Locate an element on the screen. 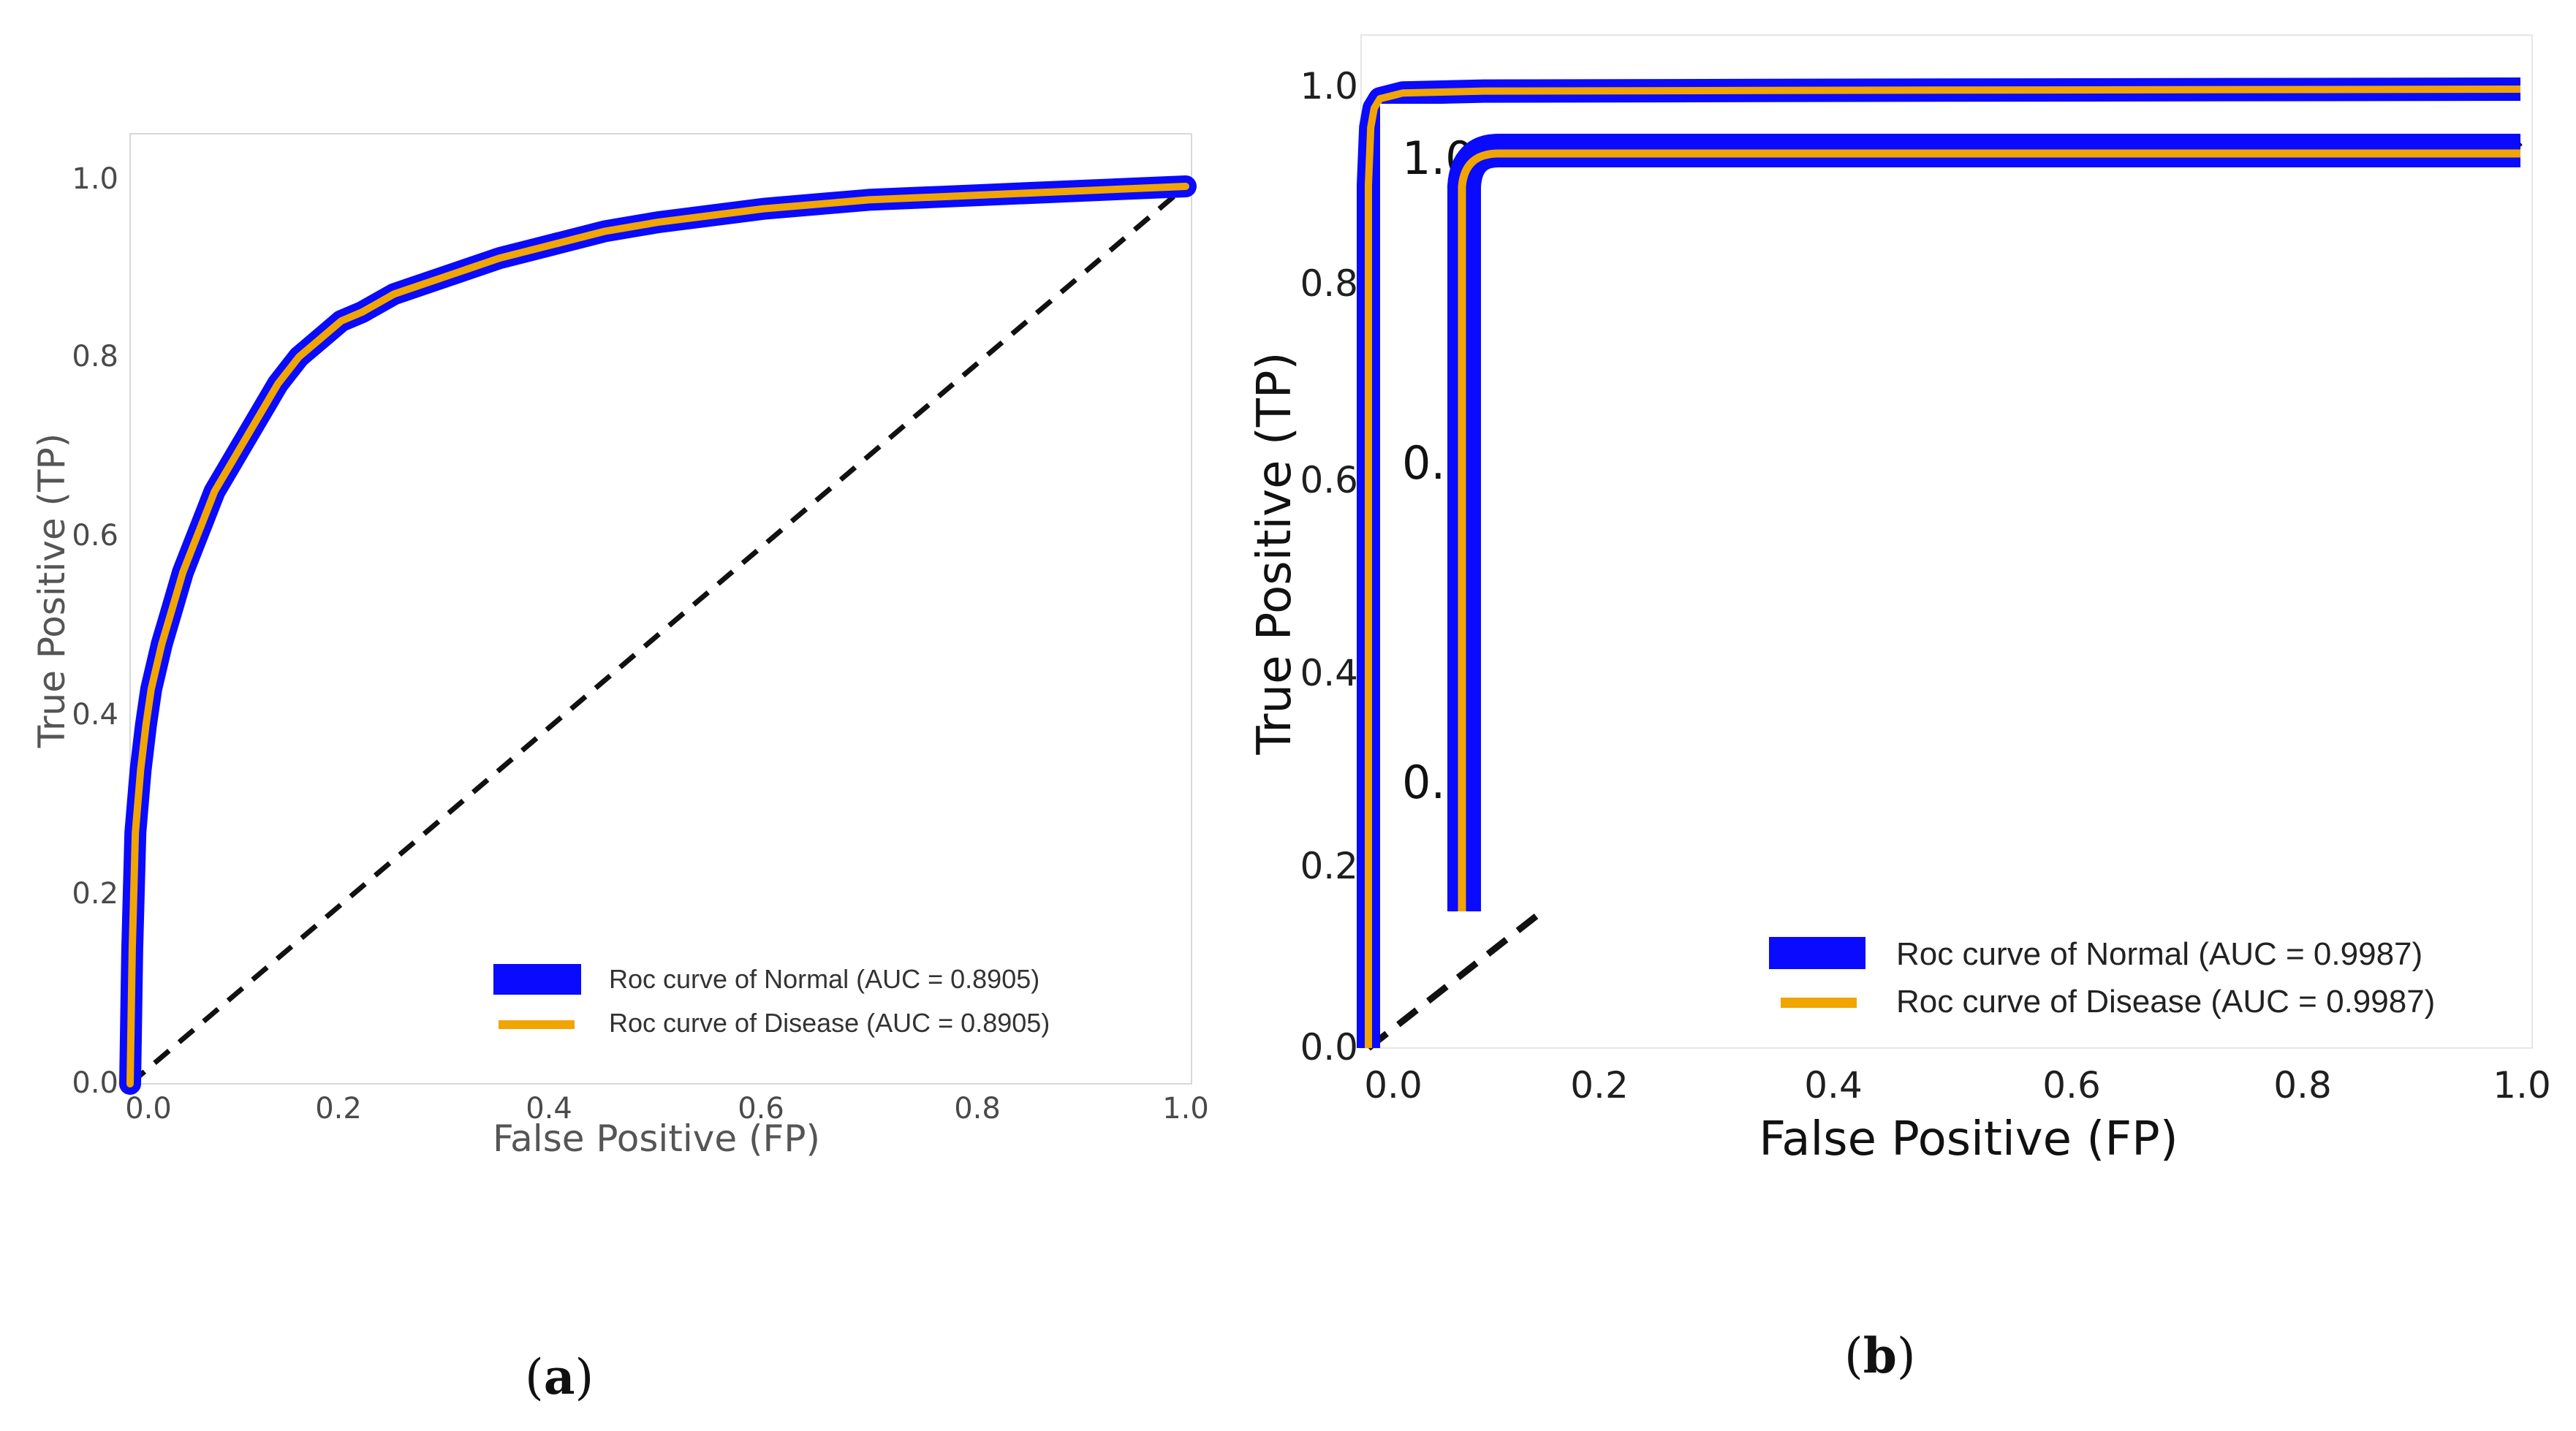 The width and height of the screenshot is (2576, 1431). panel-b-ytick-0: 0.0 is located at coordinates (1329, 1047).